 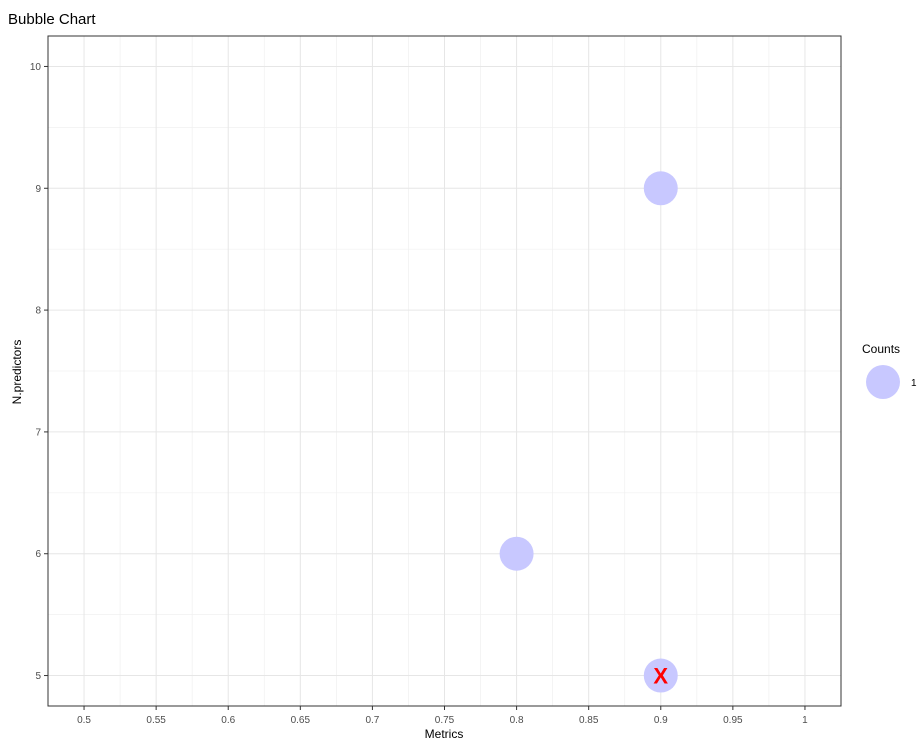 What do you see at coordinates (36, 67) in the screenshot?
I see `y-tick-label: 10` at bounding box center [36, 67].